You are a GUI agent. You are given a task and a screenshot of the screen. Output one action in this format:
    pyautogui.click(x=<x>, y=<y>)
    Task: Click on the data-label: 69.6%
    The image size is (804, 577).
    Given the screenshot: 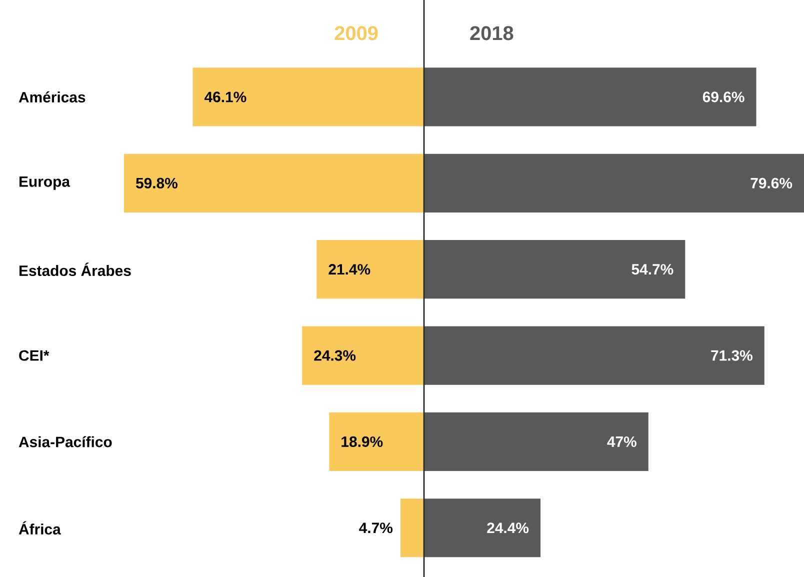 What is the action you would take?
    pyautogui.click(x=723, y=97)
    